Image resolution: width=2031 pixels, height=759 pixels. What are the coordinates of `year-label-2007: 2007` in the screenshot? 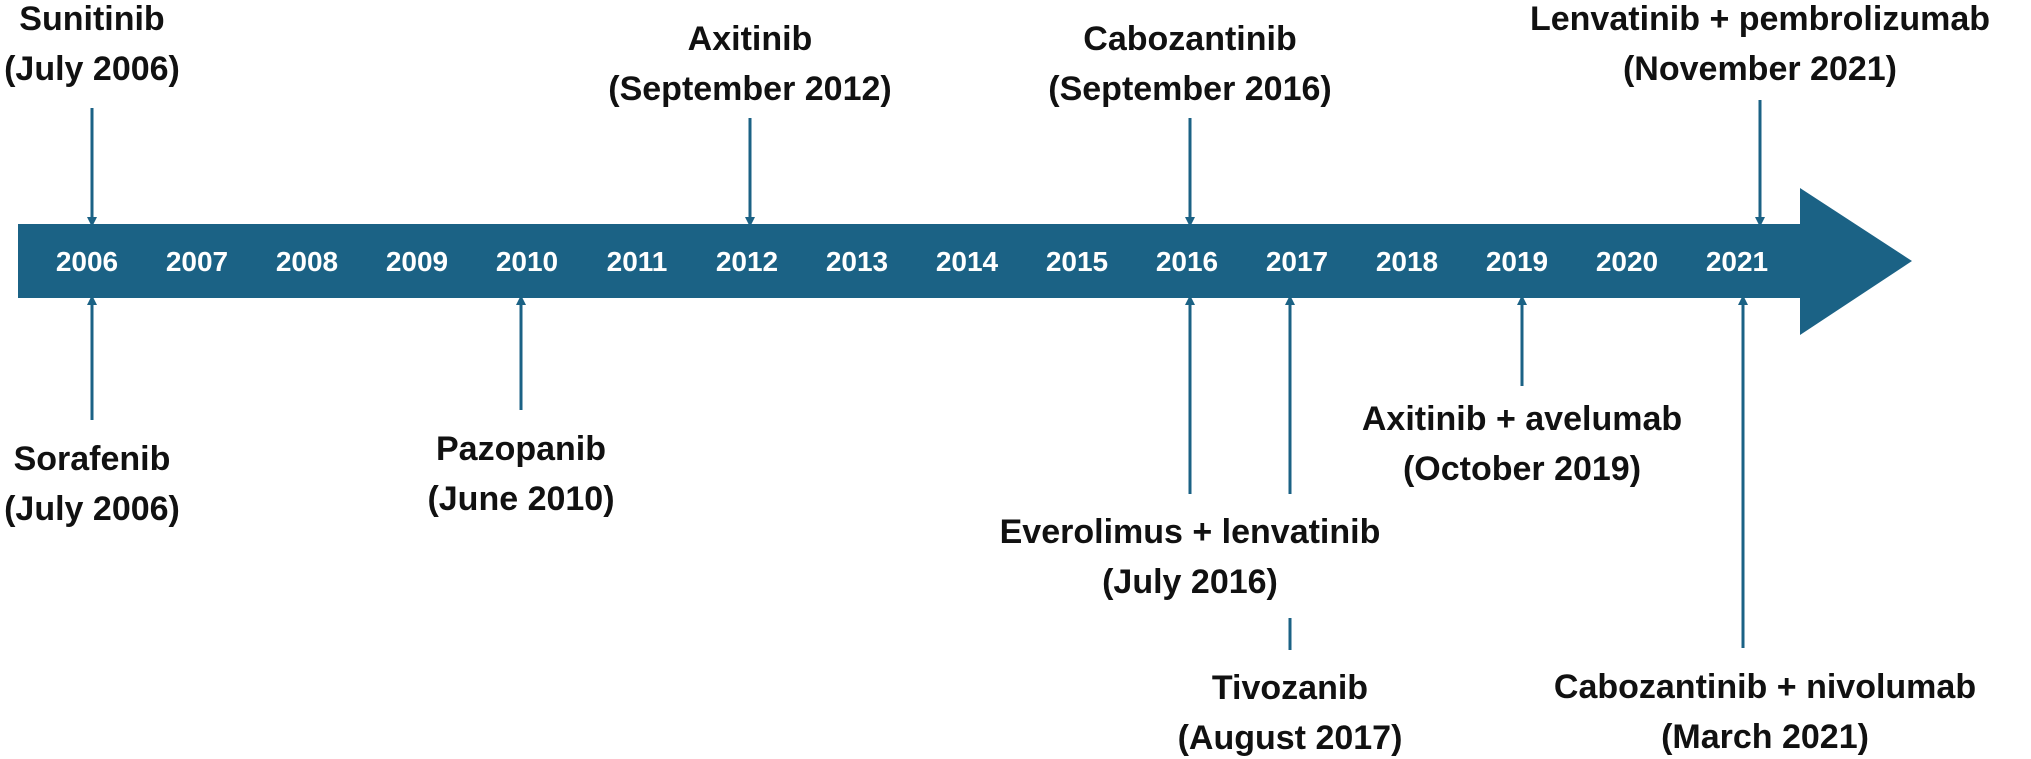 It's located at (197, 261).